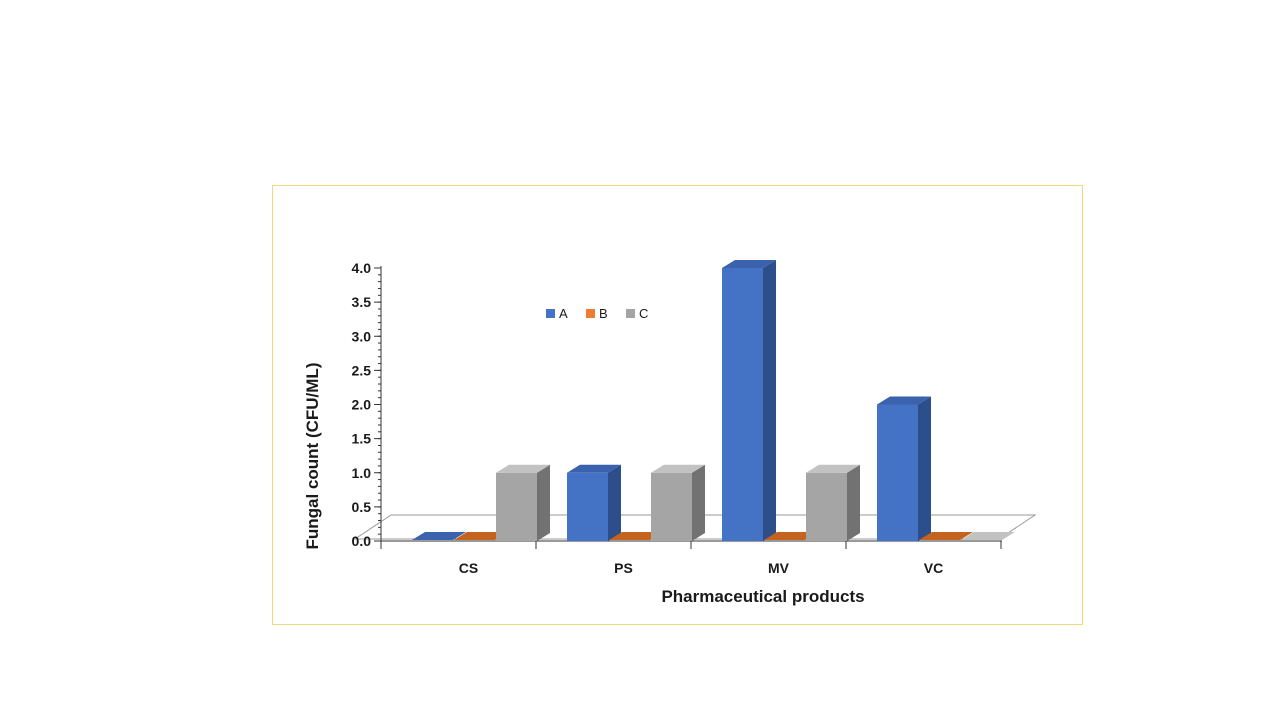  I want to click on bar-b-vc, so click(946, 536).